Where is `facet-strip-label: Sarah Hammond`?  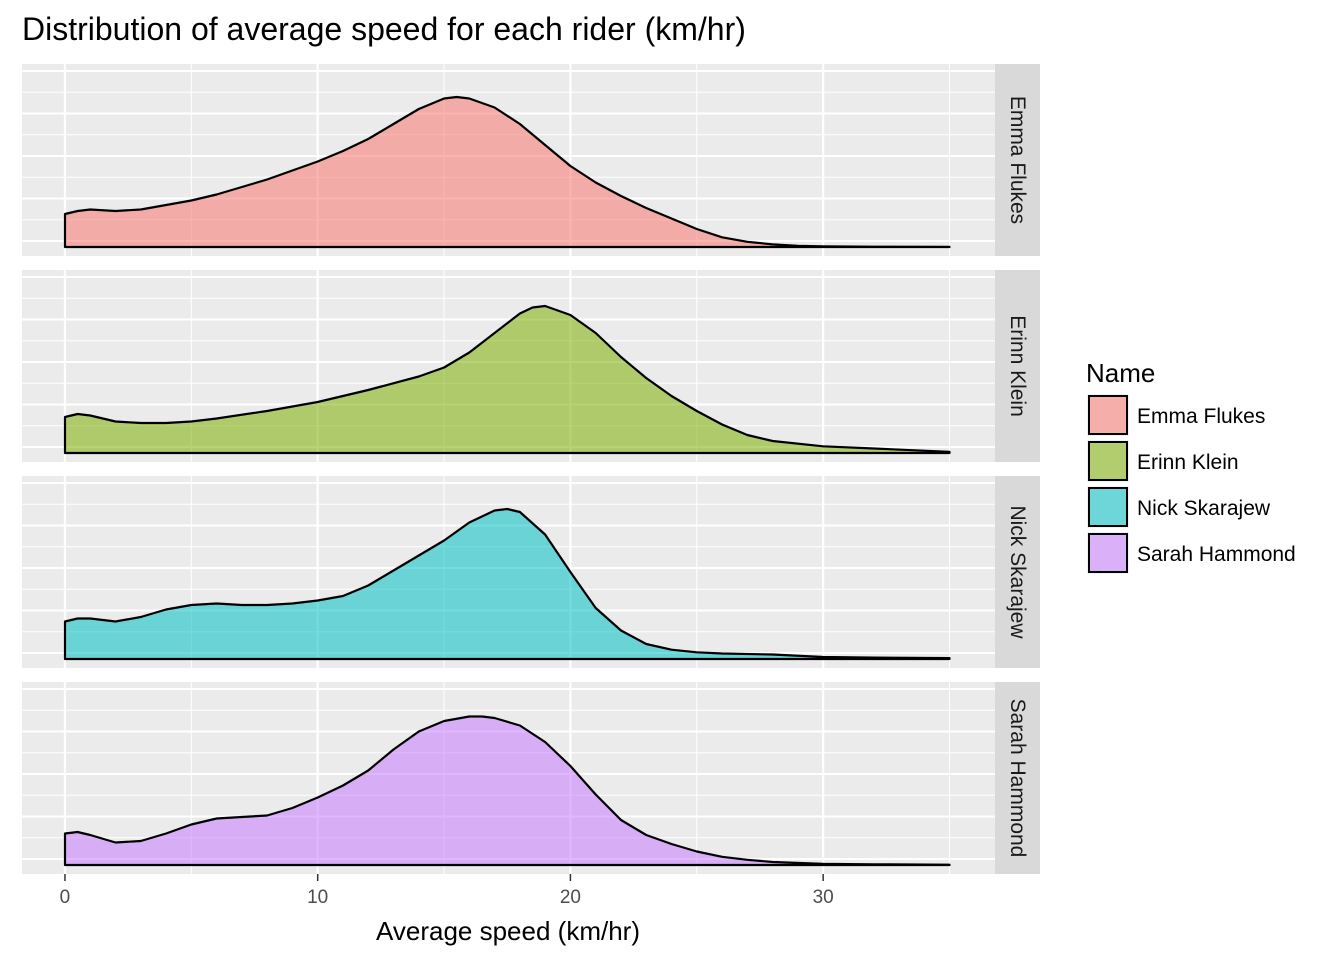
facet-strip-label: Sarah Hammond is located at coordinates (1017, 778).